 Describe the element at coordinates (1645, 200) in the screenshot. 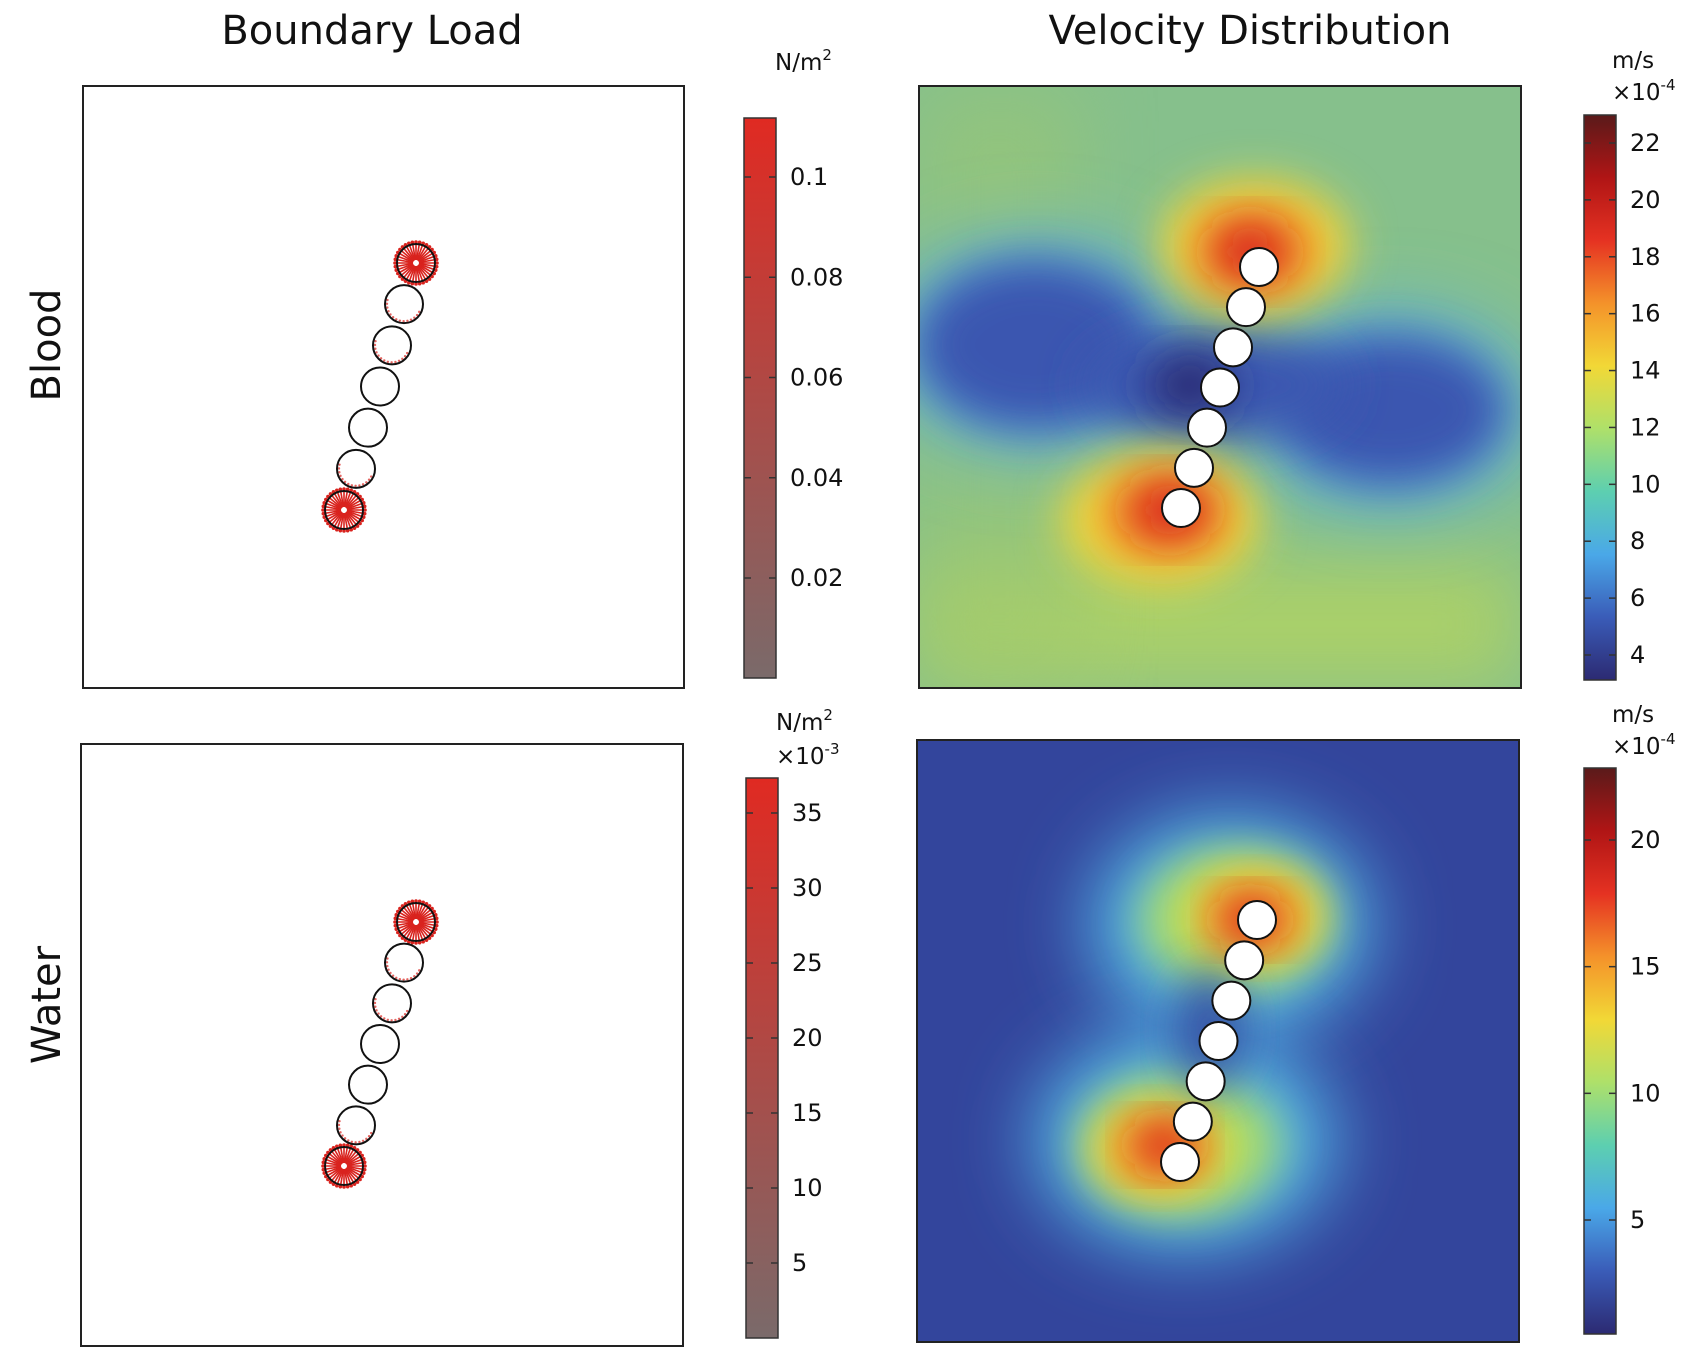

I see `colorbar-tick-label: 20` at that location.